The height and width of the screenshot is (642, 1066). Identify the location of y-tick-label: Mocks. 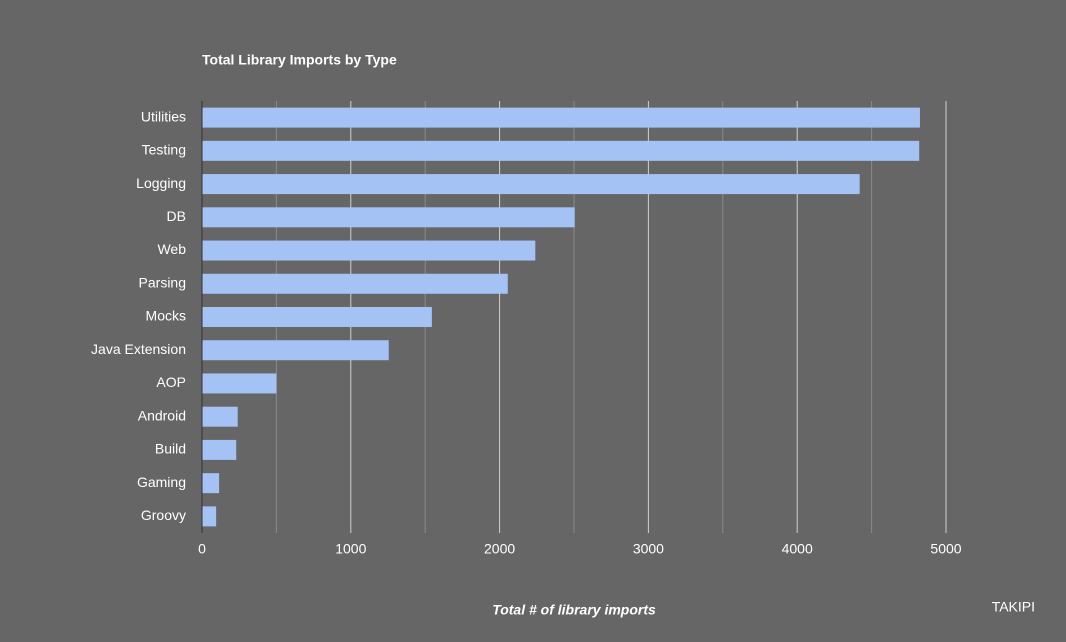
(166, 316).